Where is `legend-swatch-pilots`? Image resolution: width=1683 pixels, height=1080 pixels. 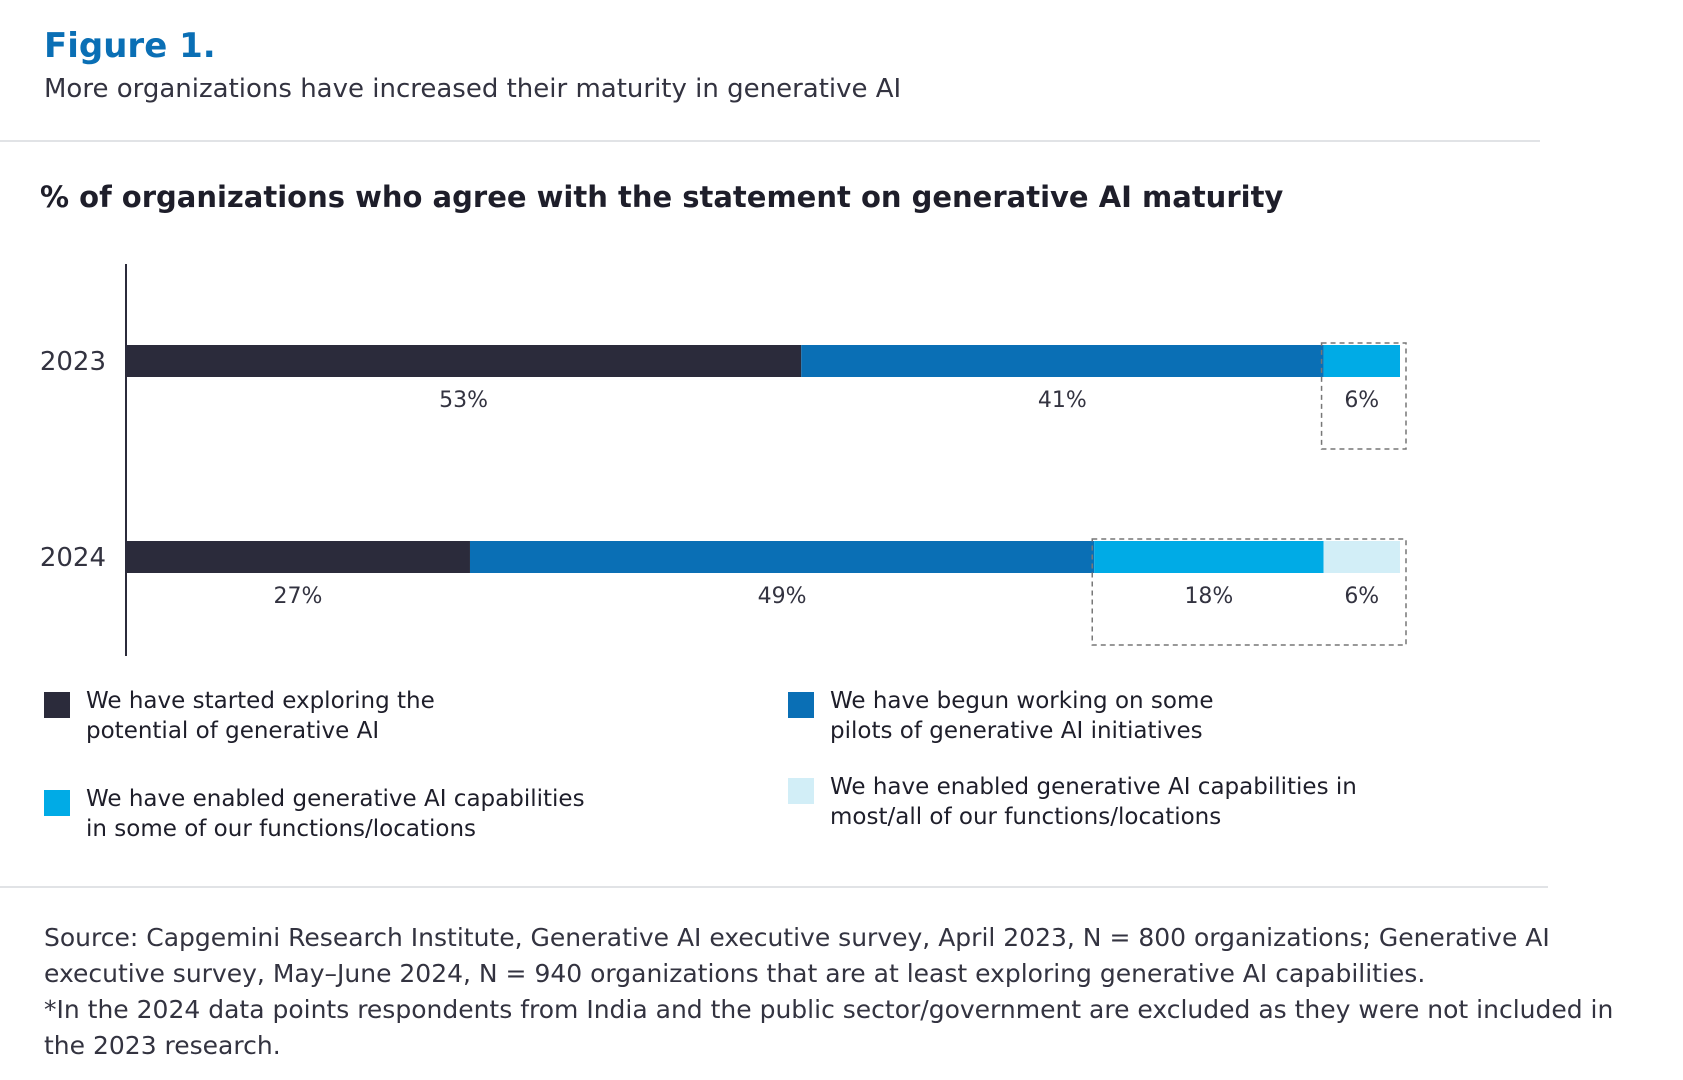 legend-swatch-pilots is located at coordinates (801, 705).